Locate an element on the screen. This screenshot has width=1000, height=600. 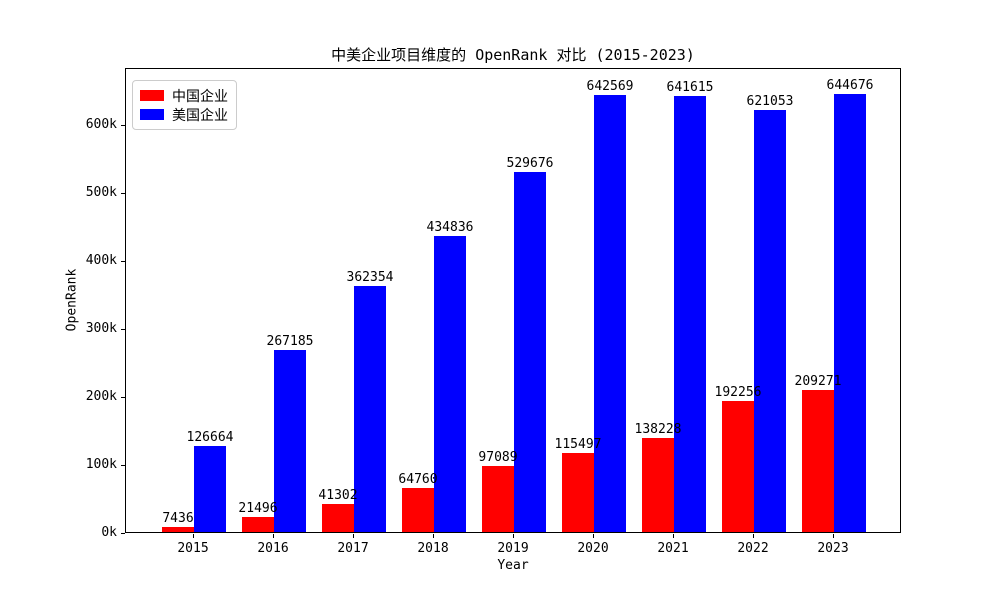
bar-value-label: 209271 is located at coordinates (818, 381).